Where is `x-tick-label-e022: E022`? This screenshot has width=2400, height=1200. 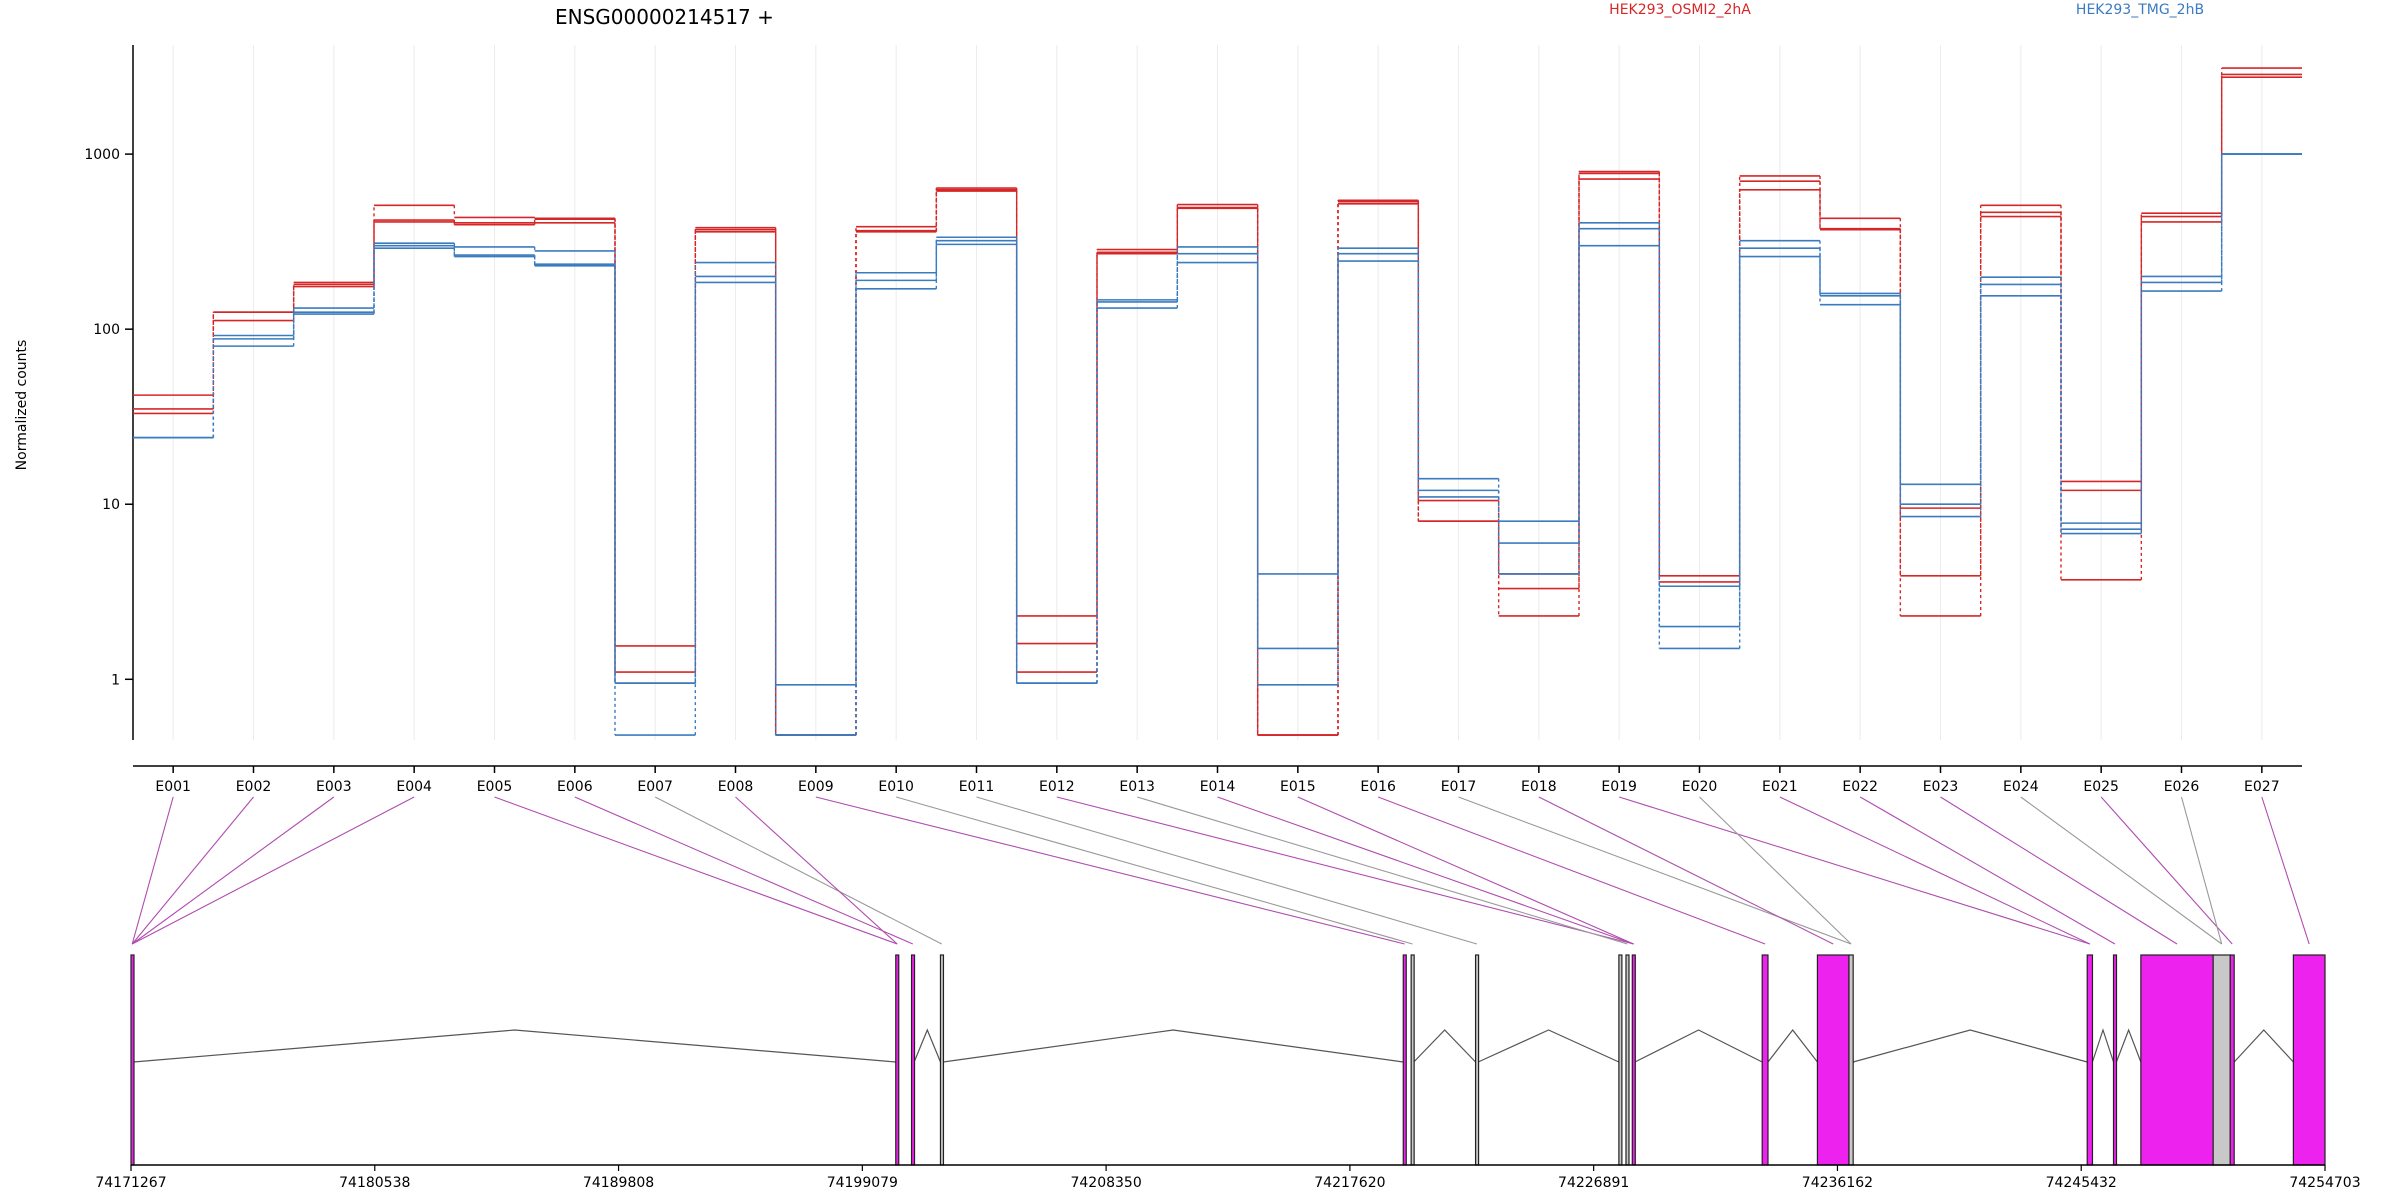 x-tick-label-e022: E022 is located at coordinates (1860, 787).